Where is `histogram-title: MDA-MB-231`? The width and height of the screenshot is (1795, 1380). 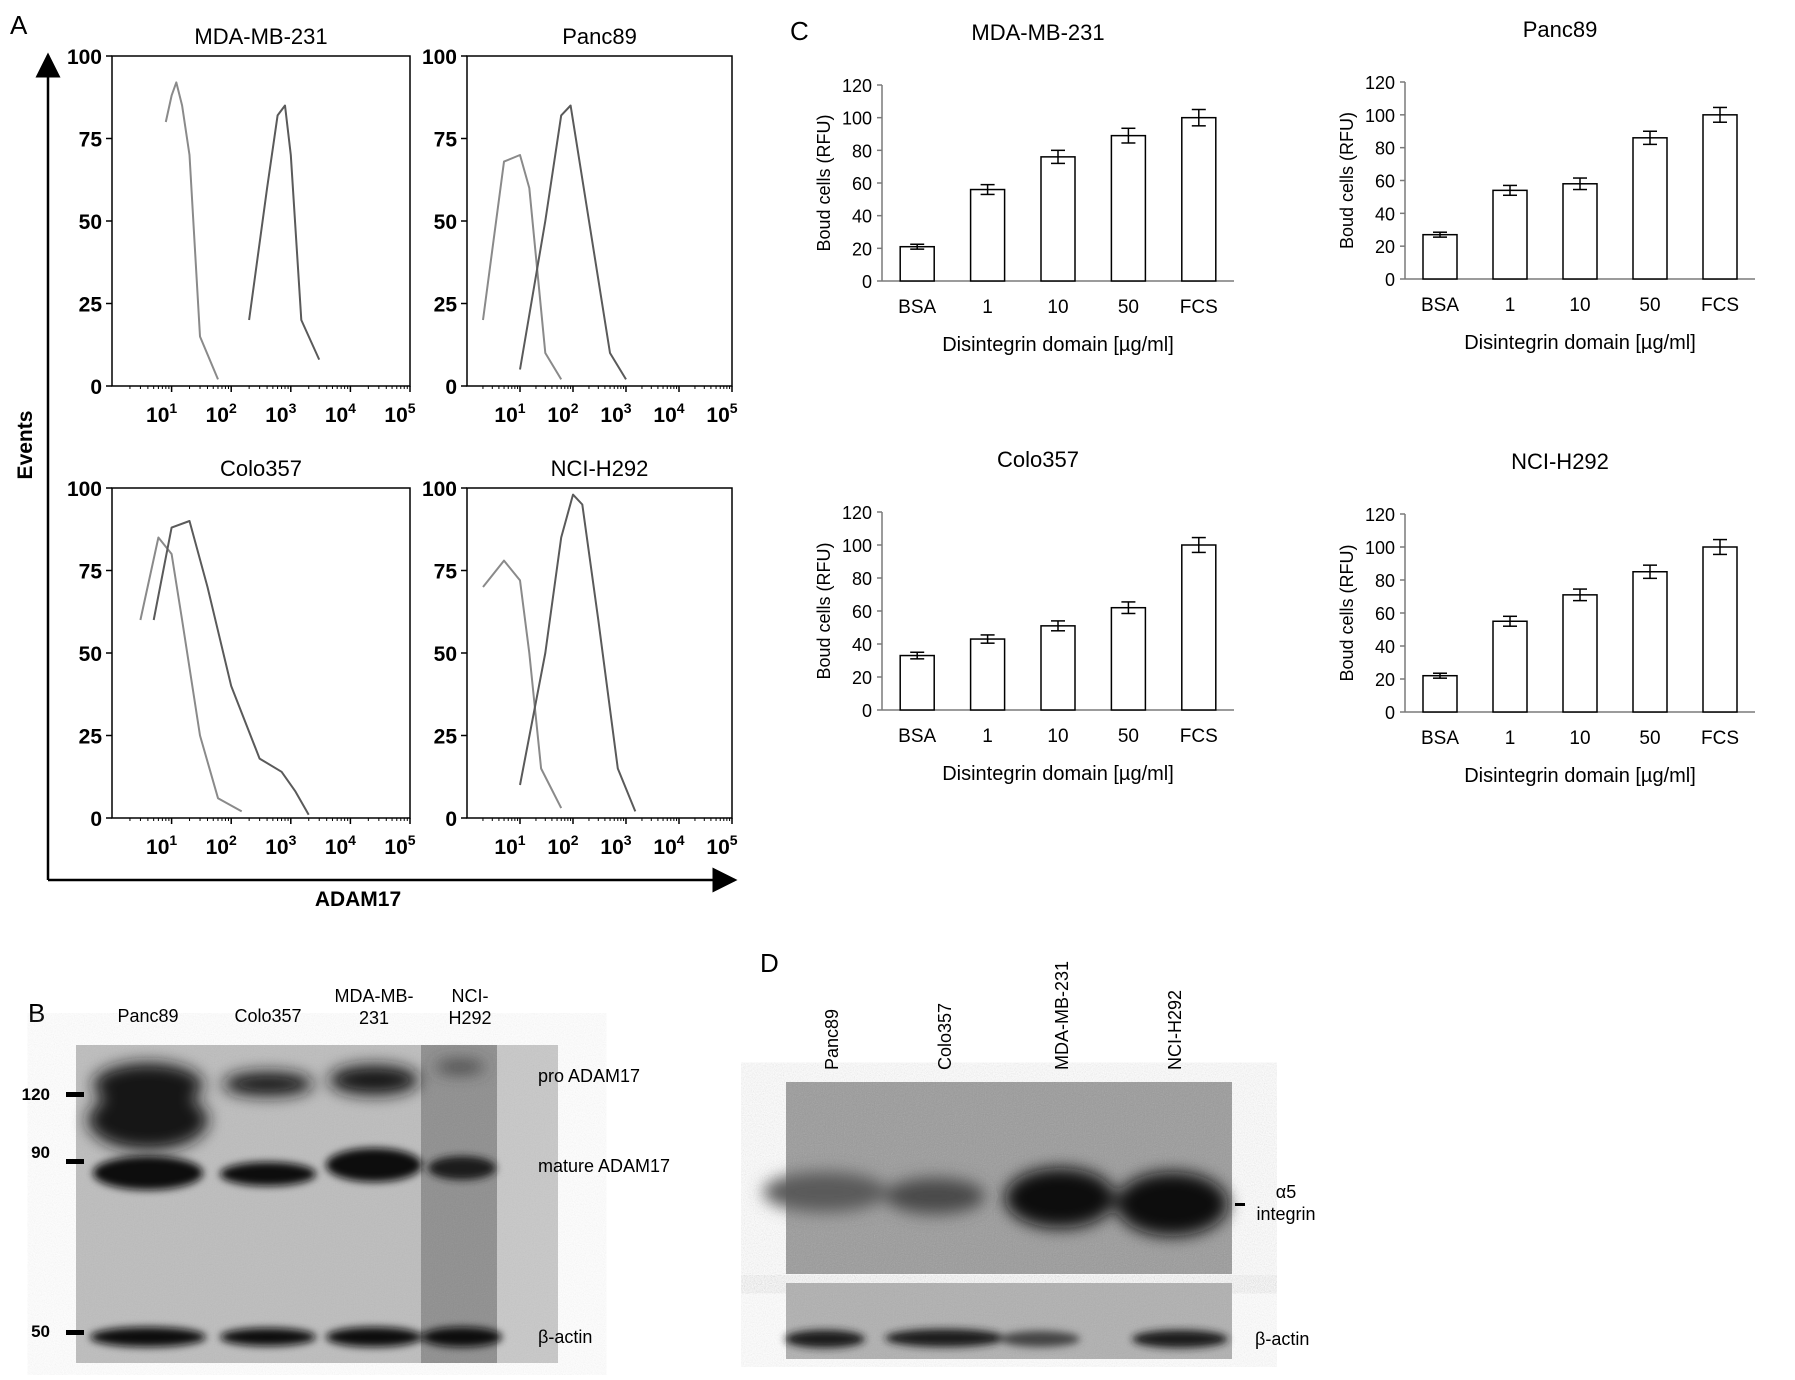 histogram-title: MDA-MB-231 is located at coordinates (260, 36).